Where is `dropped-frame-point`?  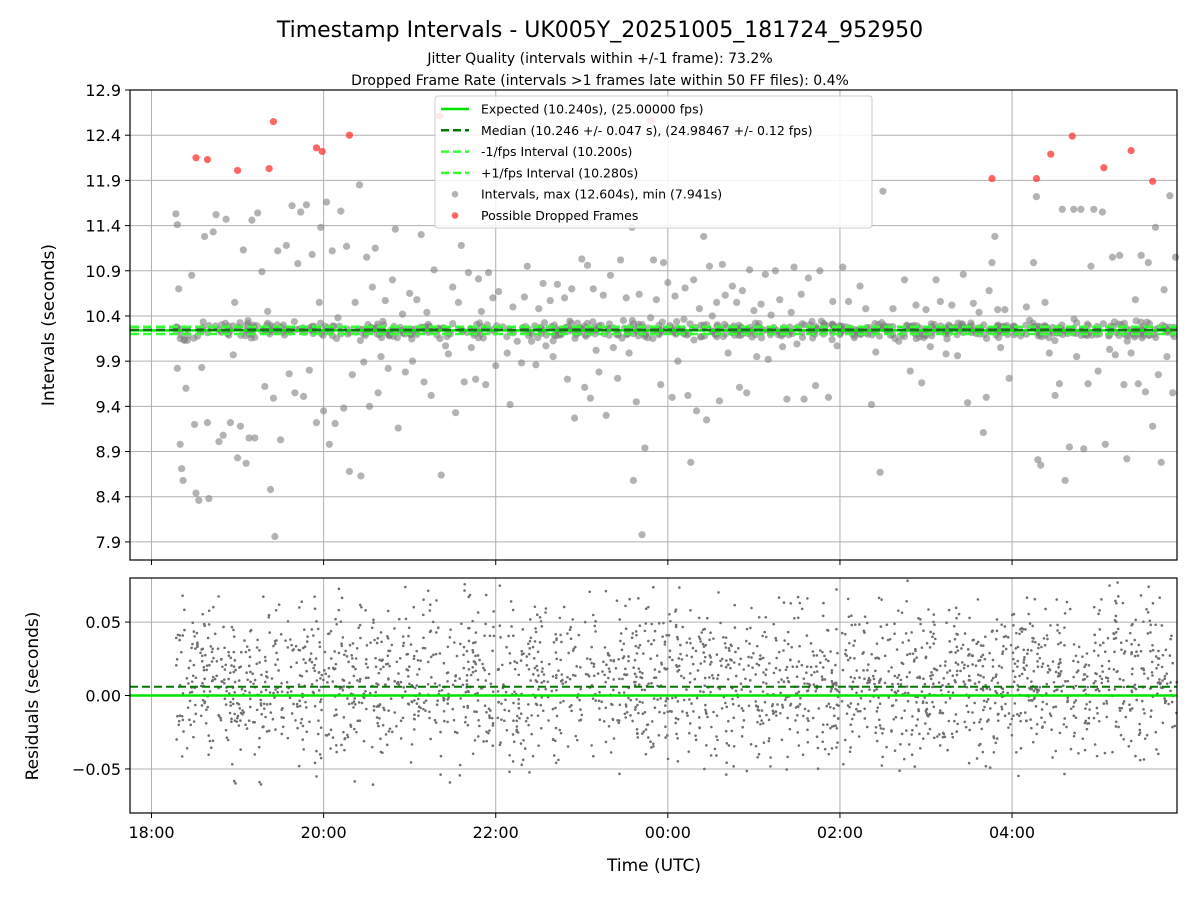
dropped-frame-point is located at coordinates (273, 122).